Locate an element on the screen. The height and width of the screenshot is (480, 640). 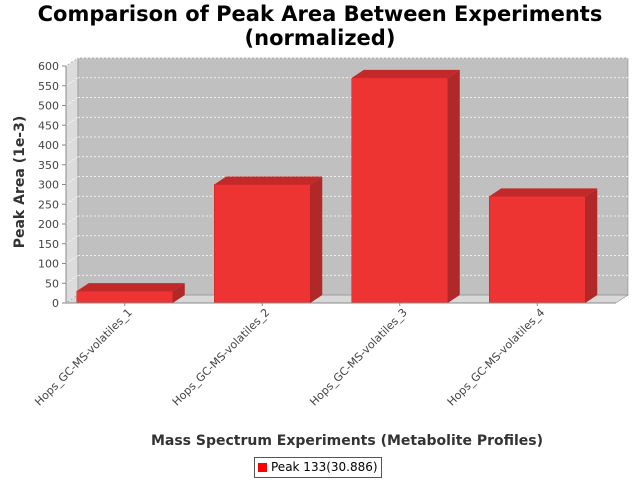
legend: Peak 133(30.886) is located at coordinates (318, 467).